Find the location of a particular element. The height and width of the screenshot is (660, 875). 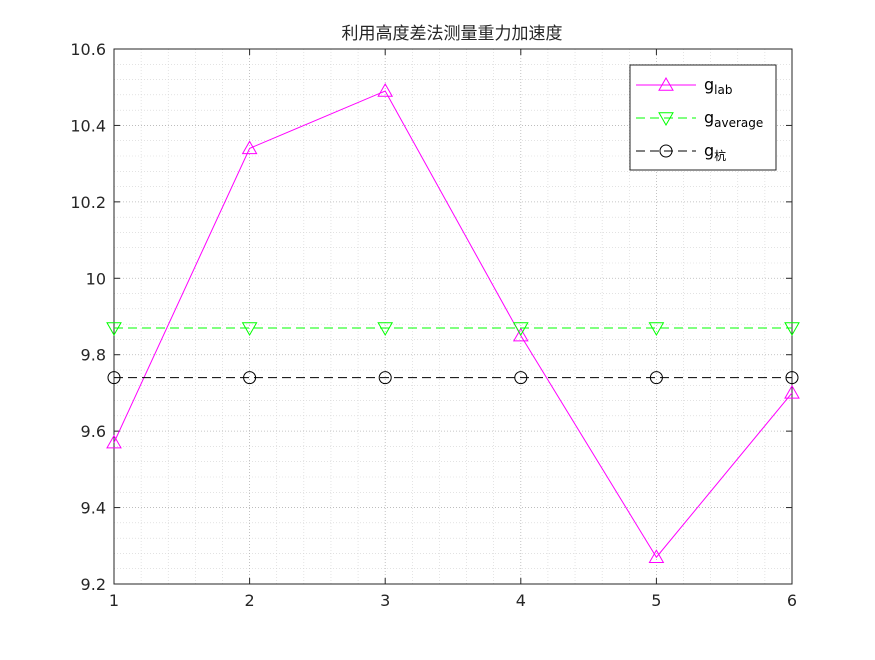

y-tick-label: 10.6 is located at coordinates (88, 49).